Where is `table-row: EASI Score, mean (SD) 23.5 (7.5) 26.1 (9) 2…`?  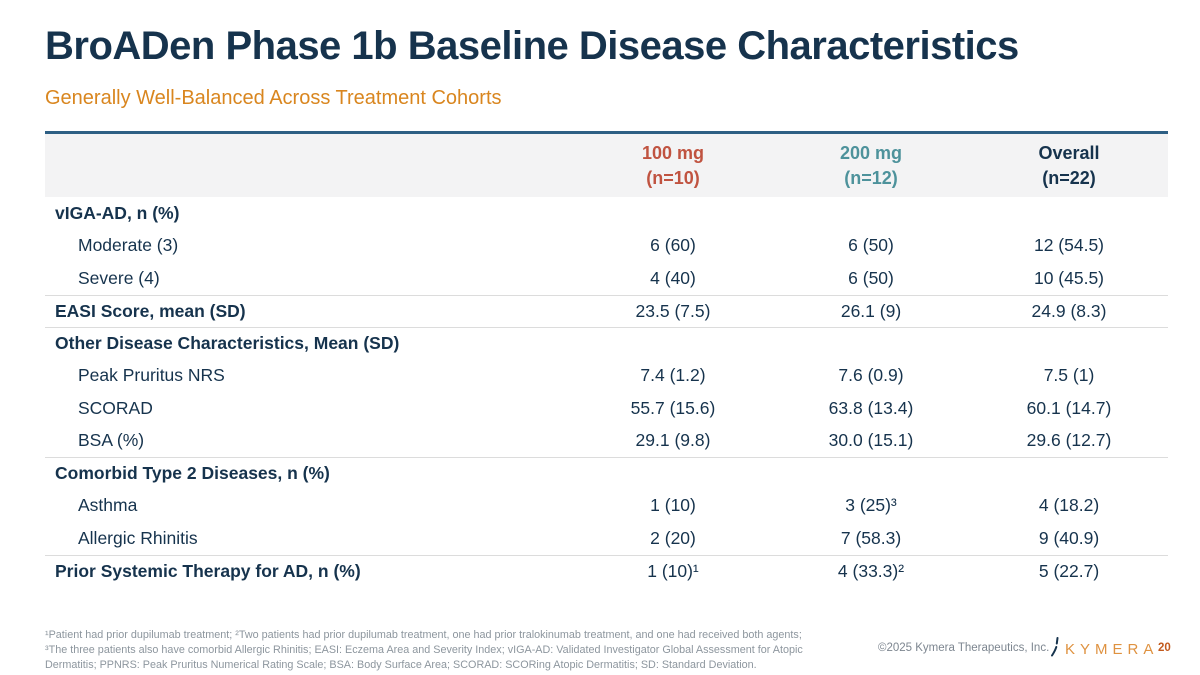
table-row: EASI Score, mean (SD) 23.5 (7.5) 26.1 (9) 2… is located at coordinates (606, 311).